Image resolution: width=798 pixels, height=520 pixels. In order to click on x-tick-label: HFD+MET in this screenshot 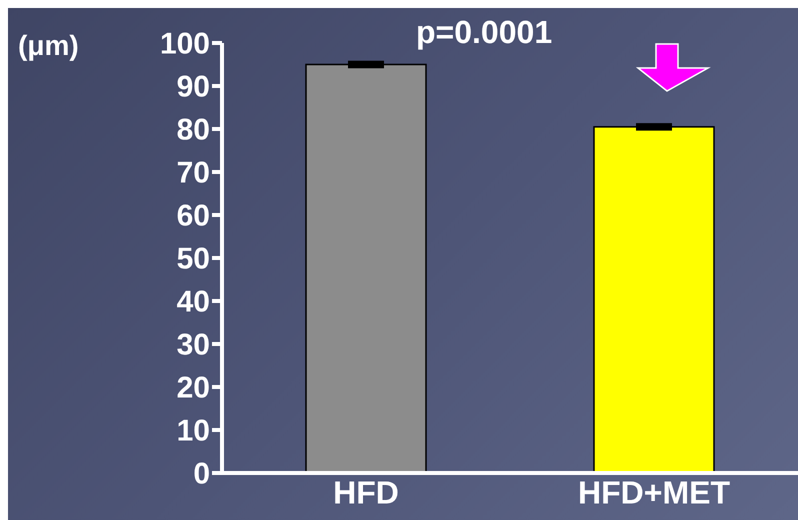, I will do `click(654, 492)`.